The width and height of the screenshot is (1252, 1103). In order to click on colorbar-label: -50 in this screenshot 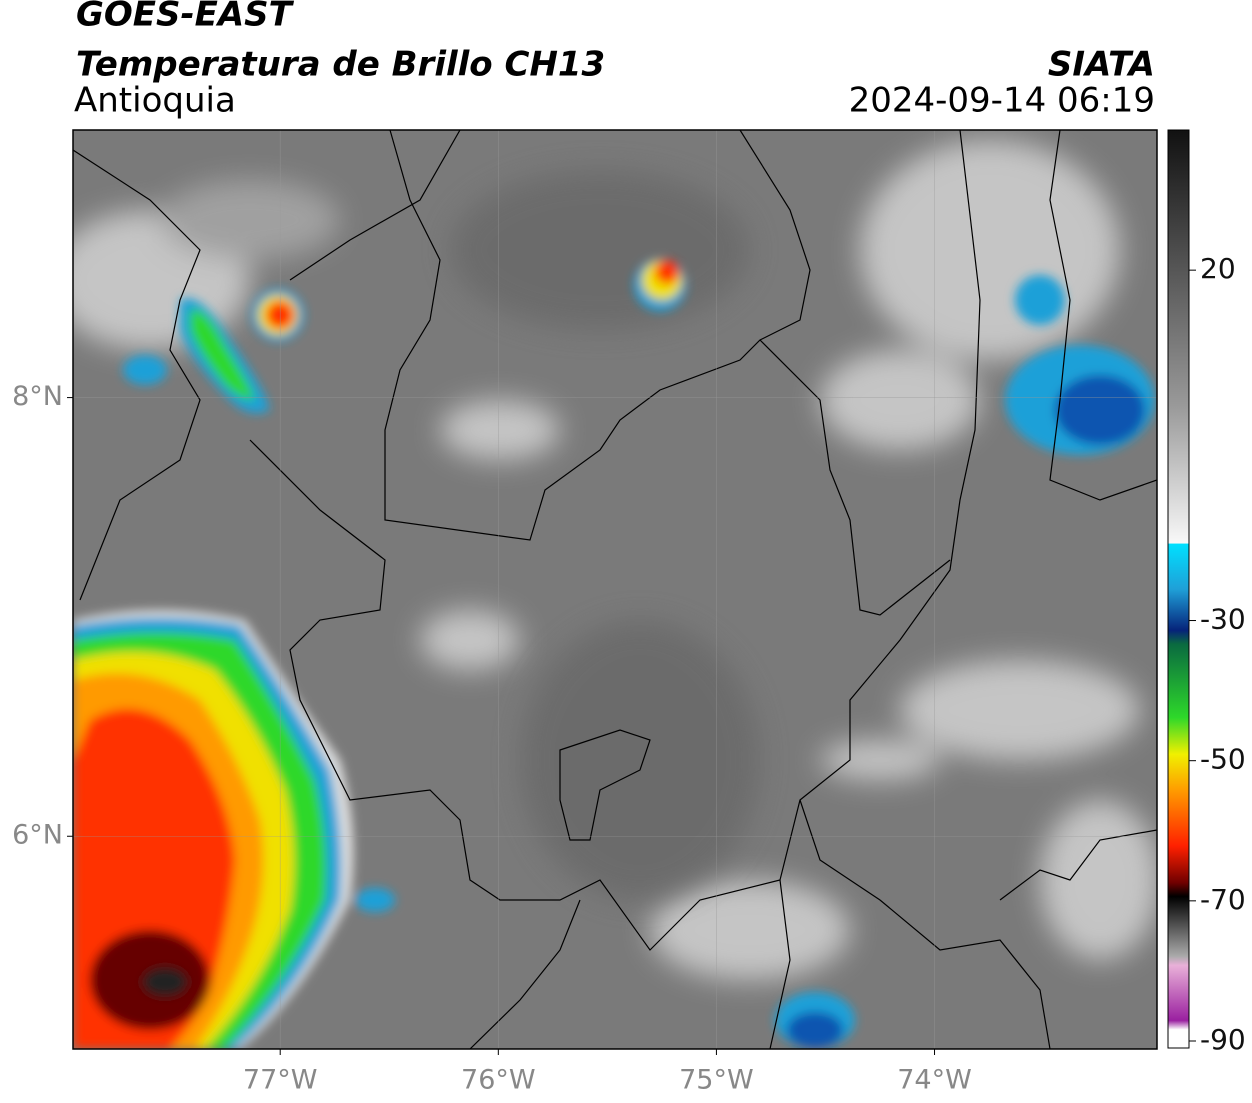, I will do `click(1223, 759)`.